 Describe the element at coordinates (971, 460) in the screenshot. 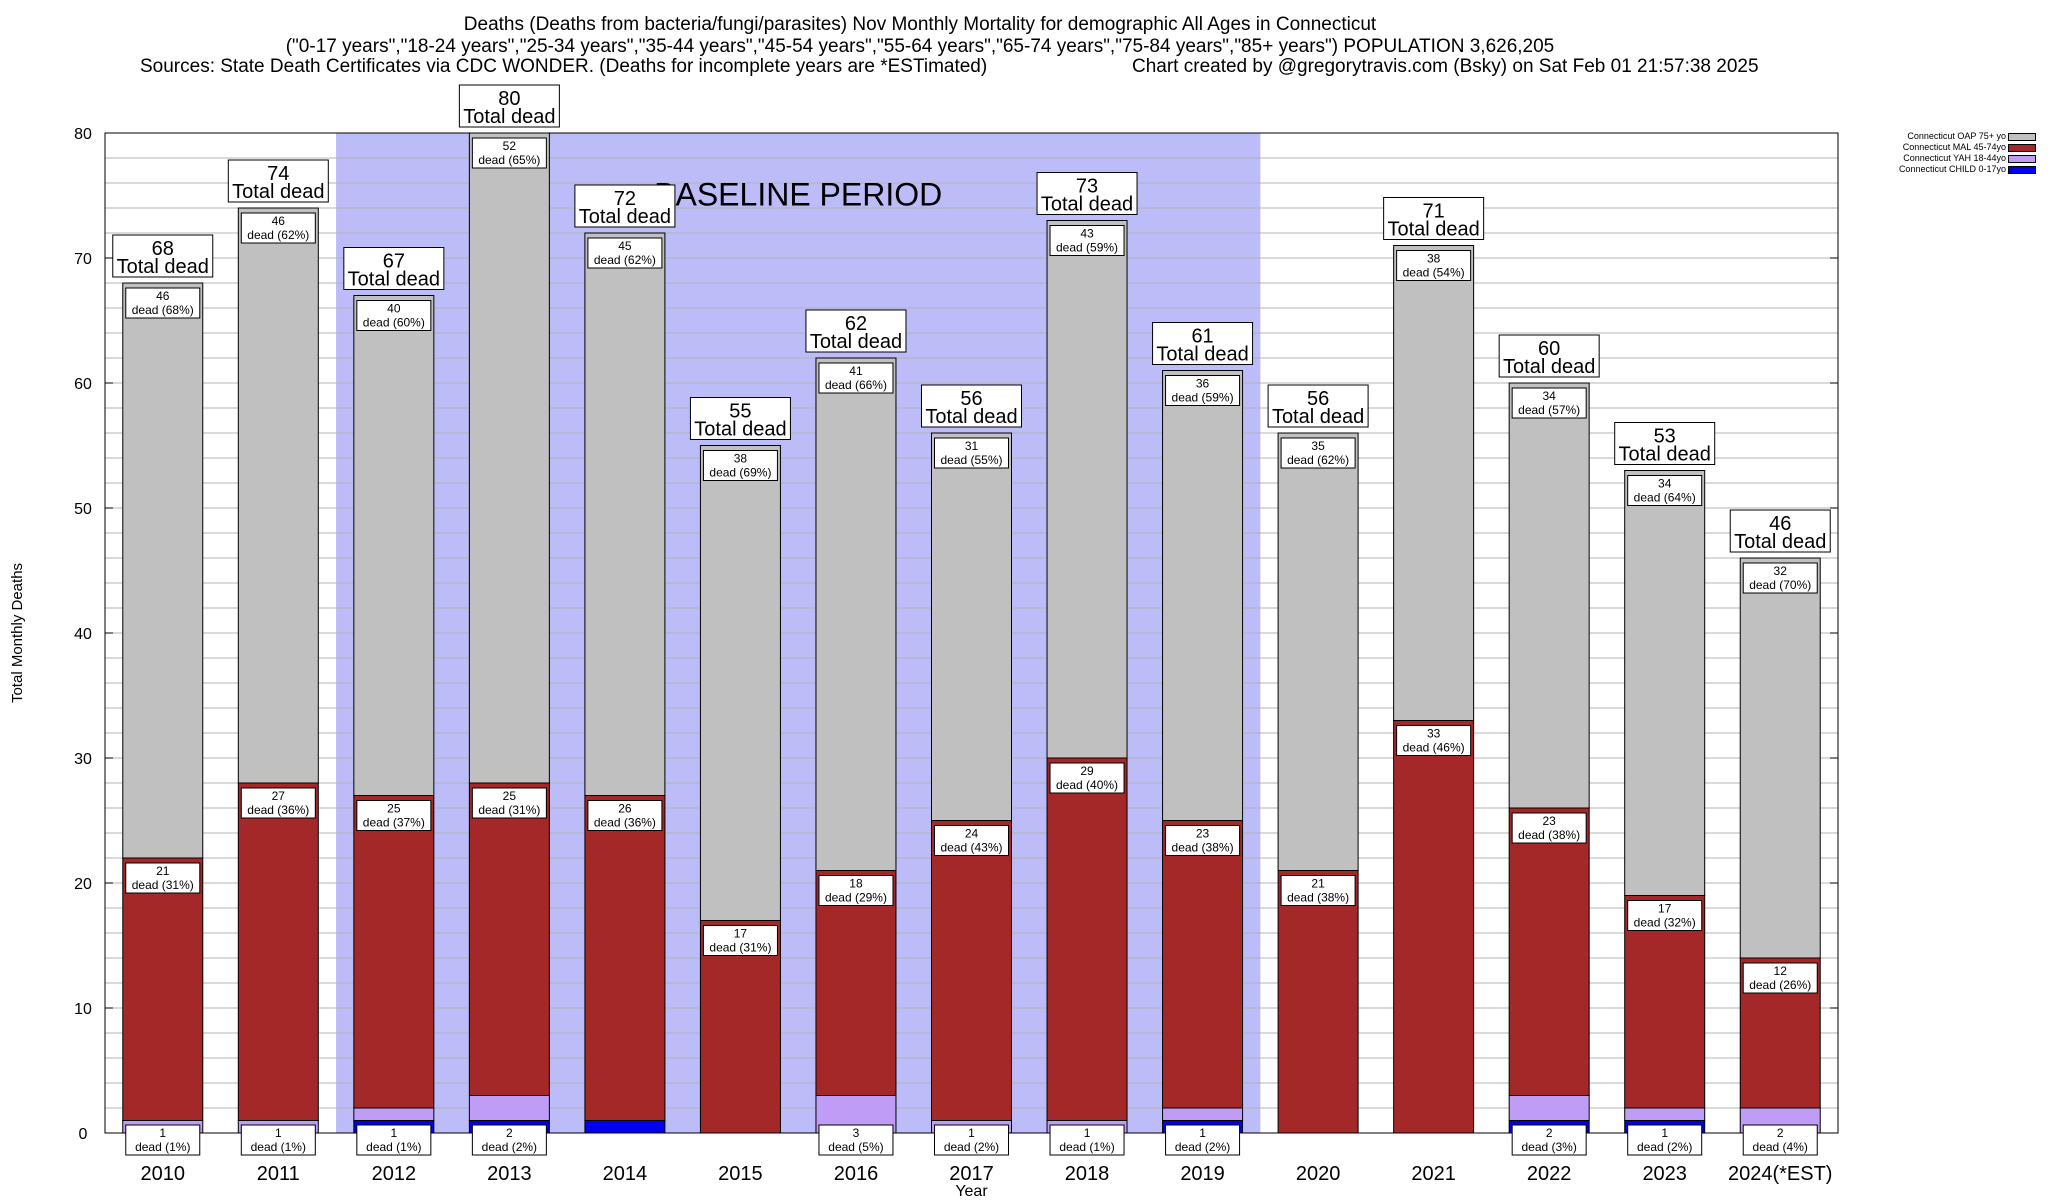

I see `segment-pct: dead (55%)` at that location.